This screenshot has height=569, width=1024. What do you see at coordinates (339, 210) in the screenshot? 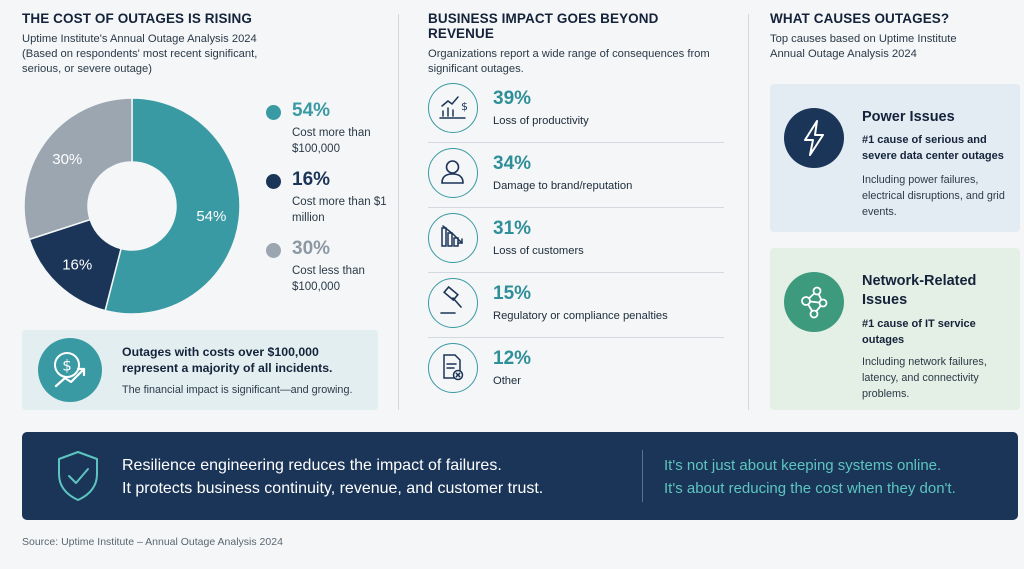
I see `legend-desc-1: Cost more than $1 million` at bounding box center [339, 210].